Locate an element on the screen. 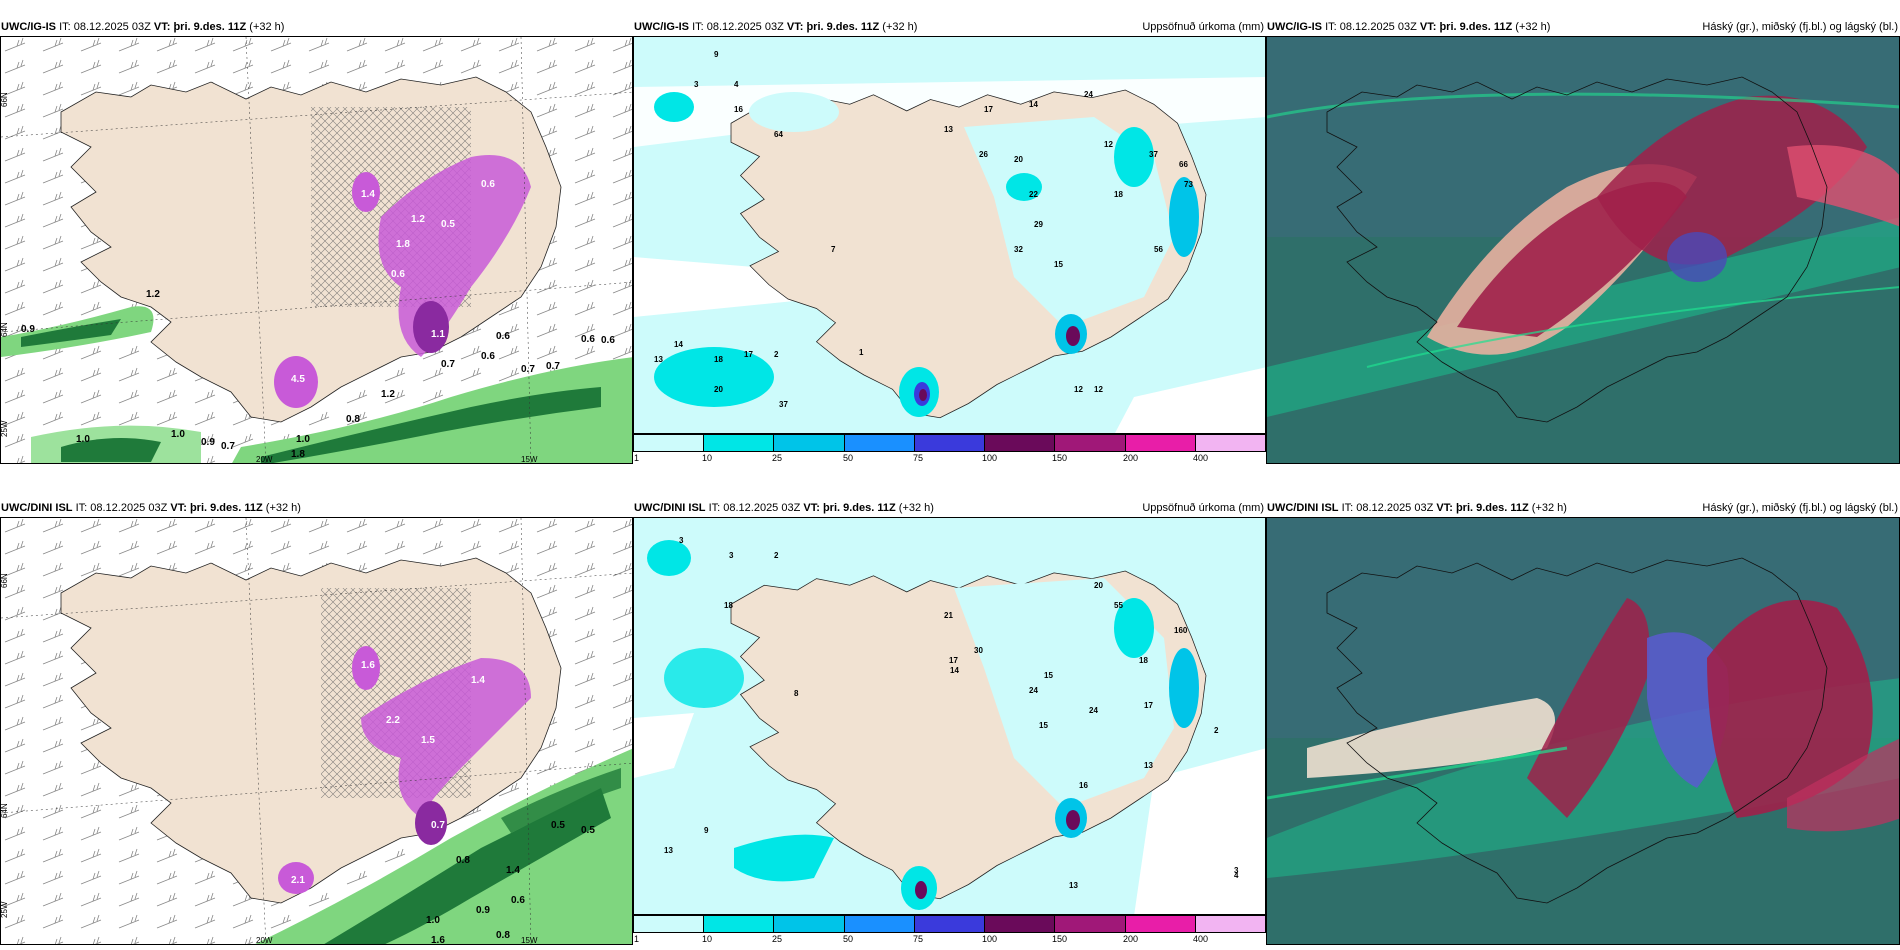 This screenshot has width=1900, height=950. svg-text: 2.2 is located at coordinates (393, 720).